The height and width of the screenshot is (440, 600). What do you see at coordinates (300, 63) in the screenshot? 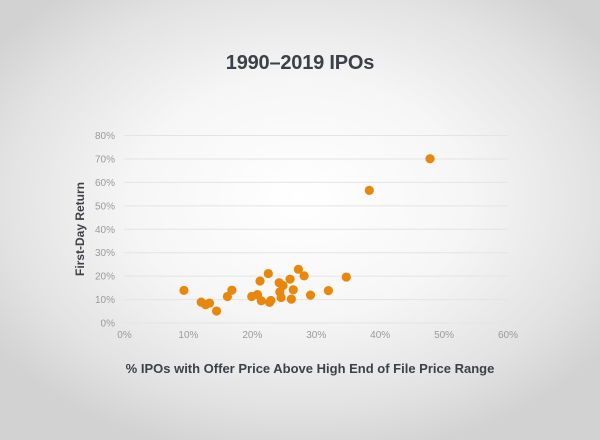
I see `chart-title: 1990–2019 IPOs` at bounding box center [300, 63].